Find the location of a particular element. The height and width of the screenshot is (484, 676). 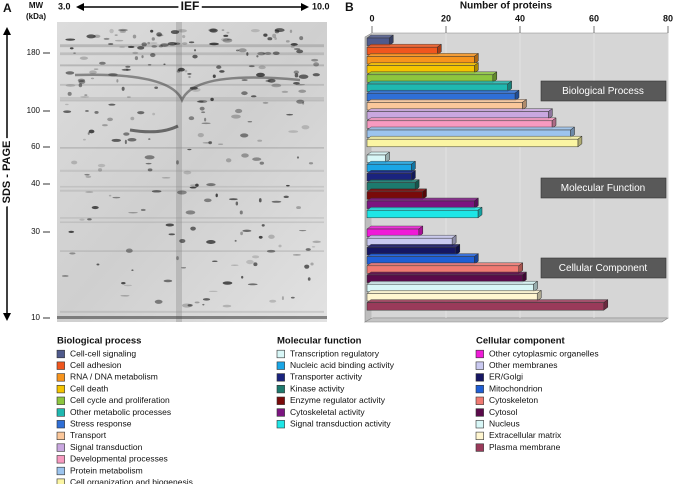

mw-marker-label: 30 is located at coordinates (35, 231).